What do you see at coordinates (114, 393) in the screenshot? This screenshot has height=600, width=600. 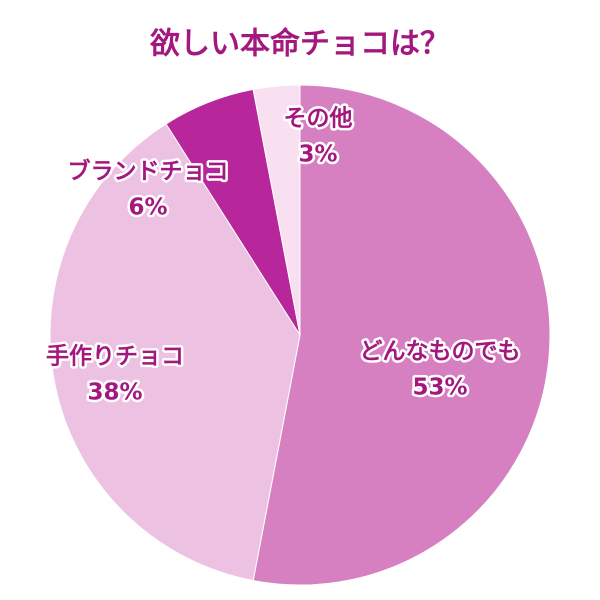 I see `slice-value-label: 38%` at bounding box center [114, 393].